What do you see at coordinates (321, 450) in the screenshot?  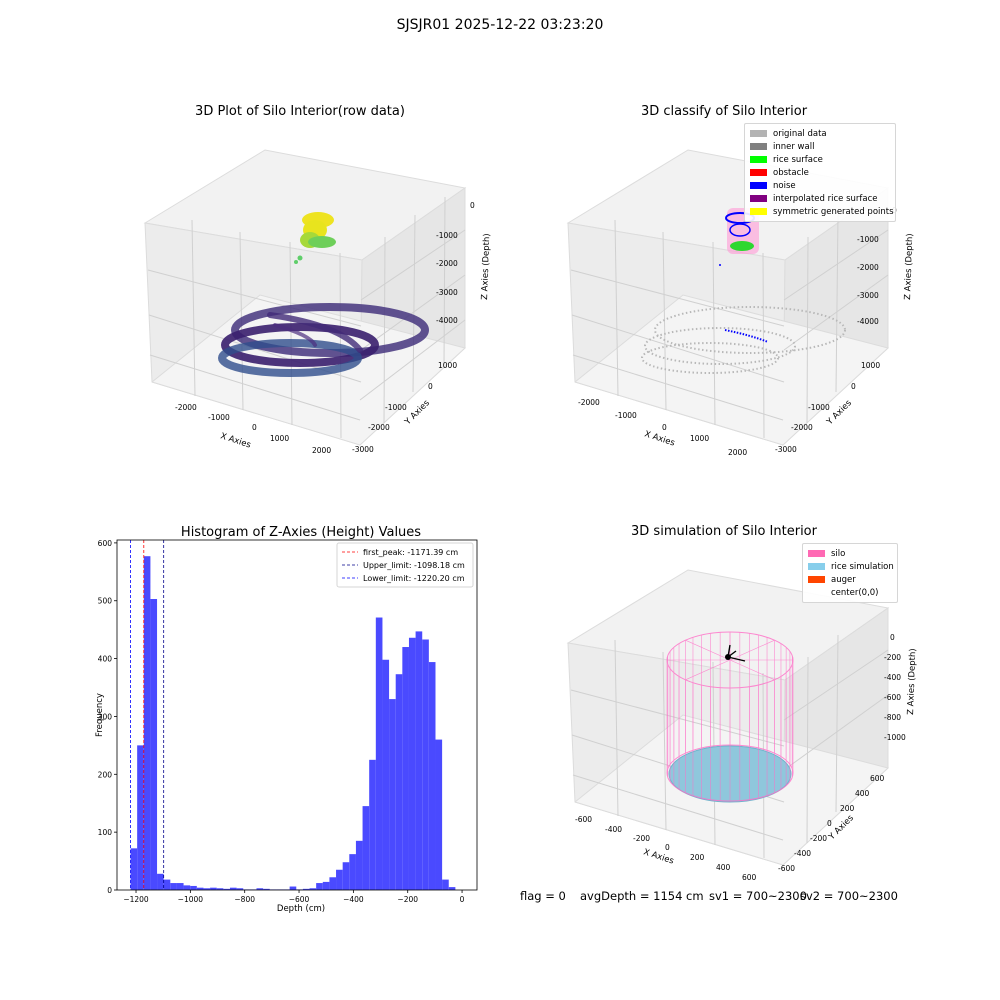 I see `p1-xtick: 2000` at bounding box center [321, 450].